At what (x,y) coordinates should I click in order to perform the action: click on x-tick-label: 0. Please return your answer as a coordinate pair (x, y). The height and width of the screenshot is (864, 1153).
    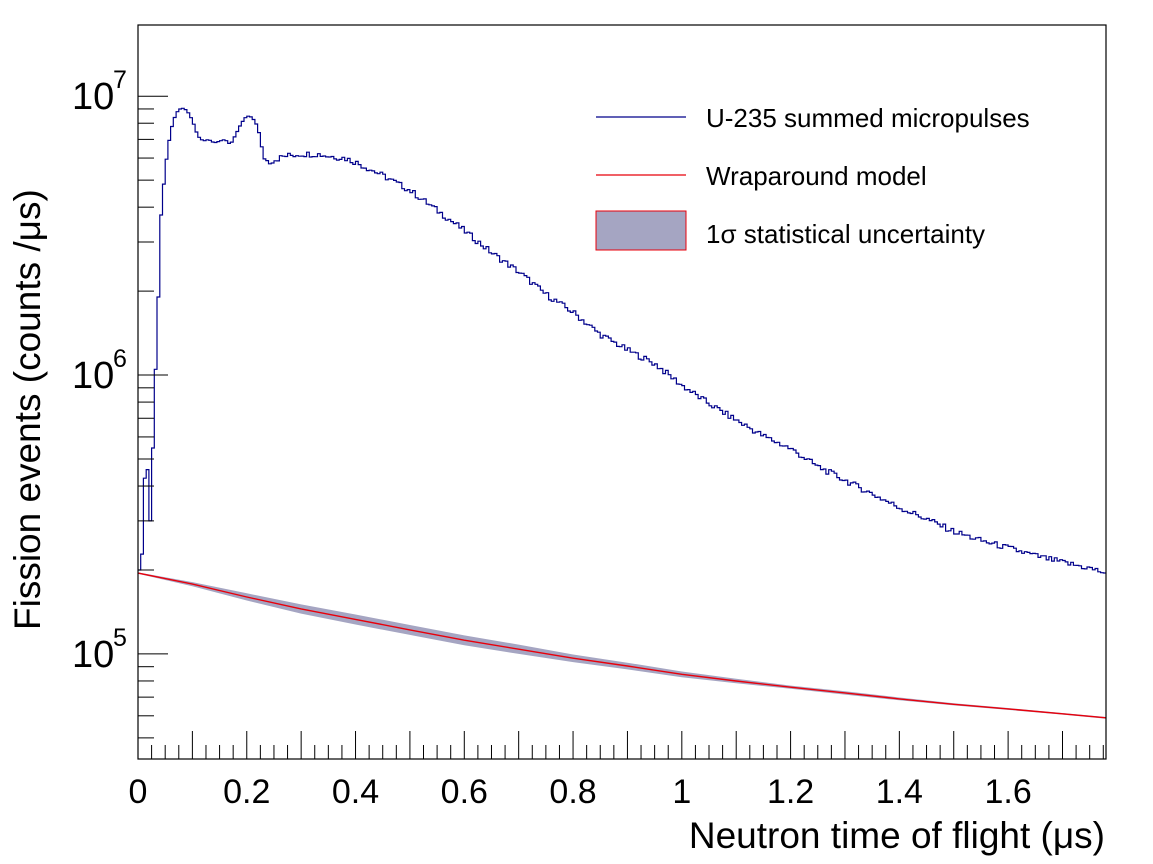
    Looking at the image, I should click on (138, 792).